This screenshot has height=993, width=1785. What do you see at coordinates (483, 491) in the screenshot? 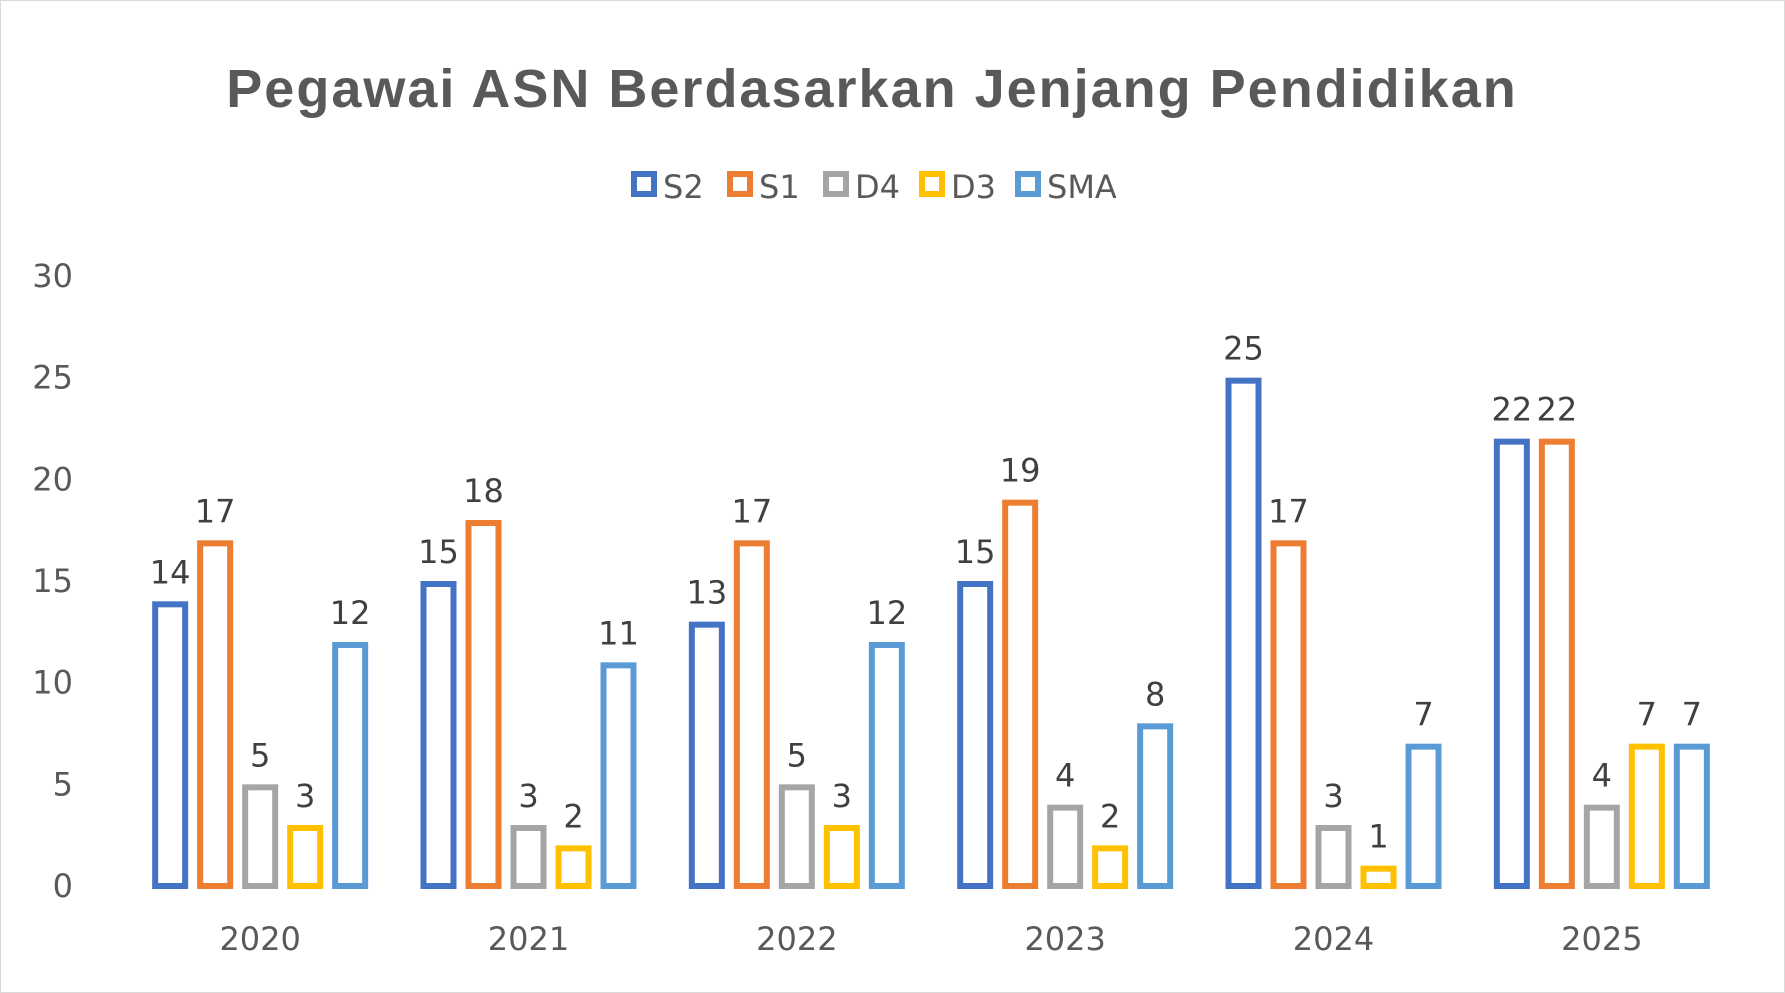
I see `data-label: 18` at bounding box center [483, 491].